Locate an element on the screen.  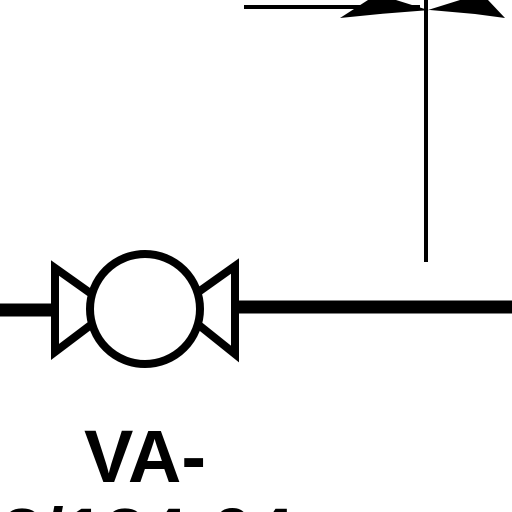
valve-body-circle is located at coordinates (145, 309).